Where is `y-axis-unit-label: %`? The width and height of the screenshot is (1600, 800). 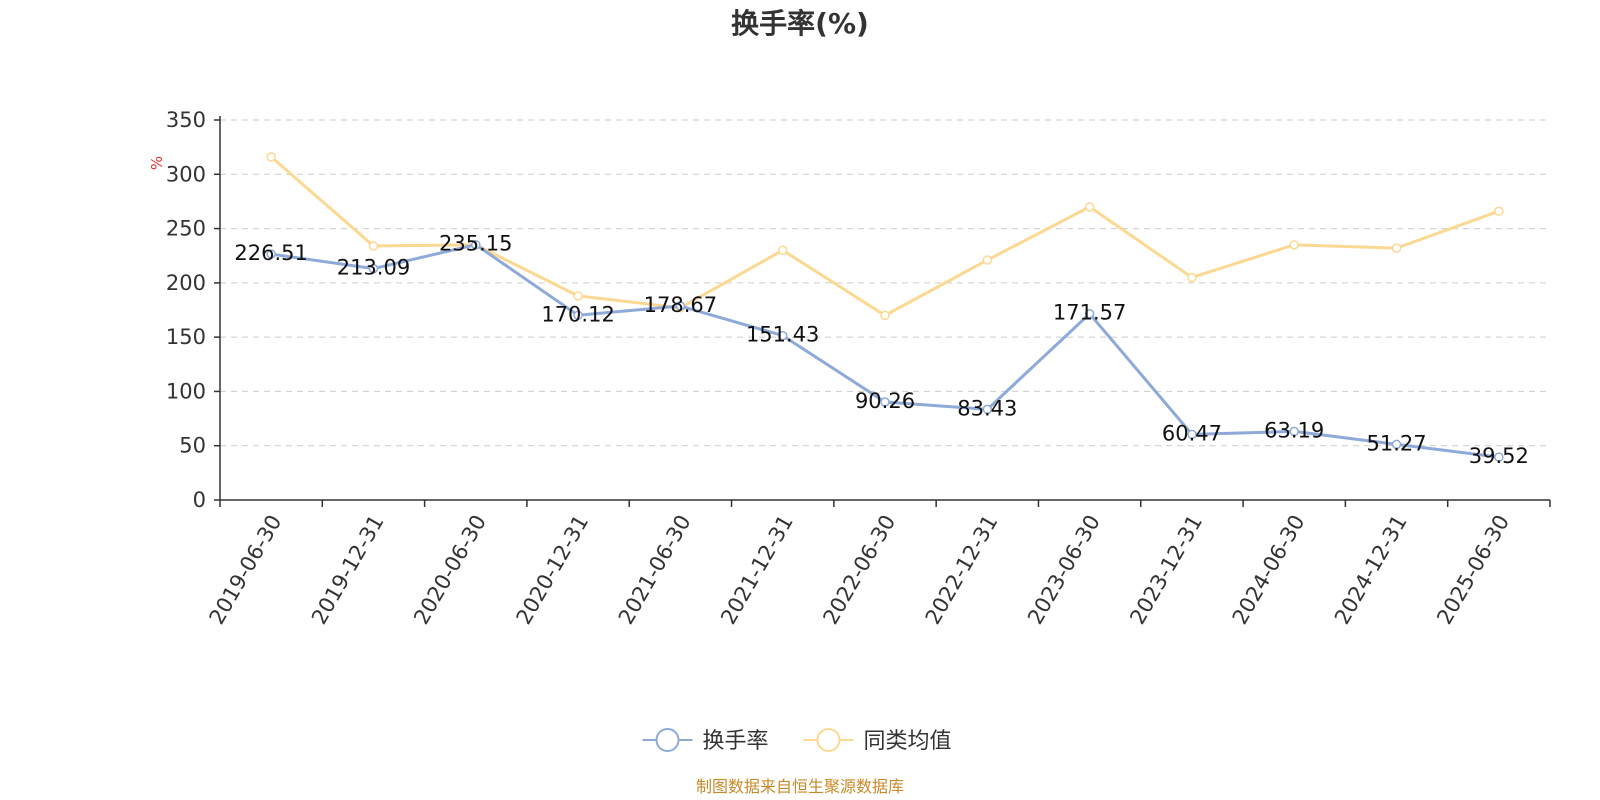 y-axis-unit-label: % is located at coordinates (157, 163).